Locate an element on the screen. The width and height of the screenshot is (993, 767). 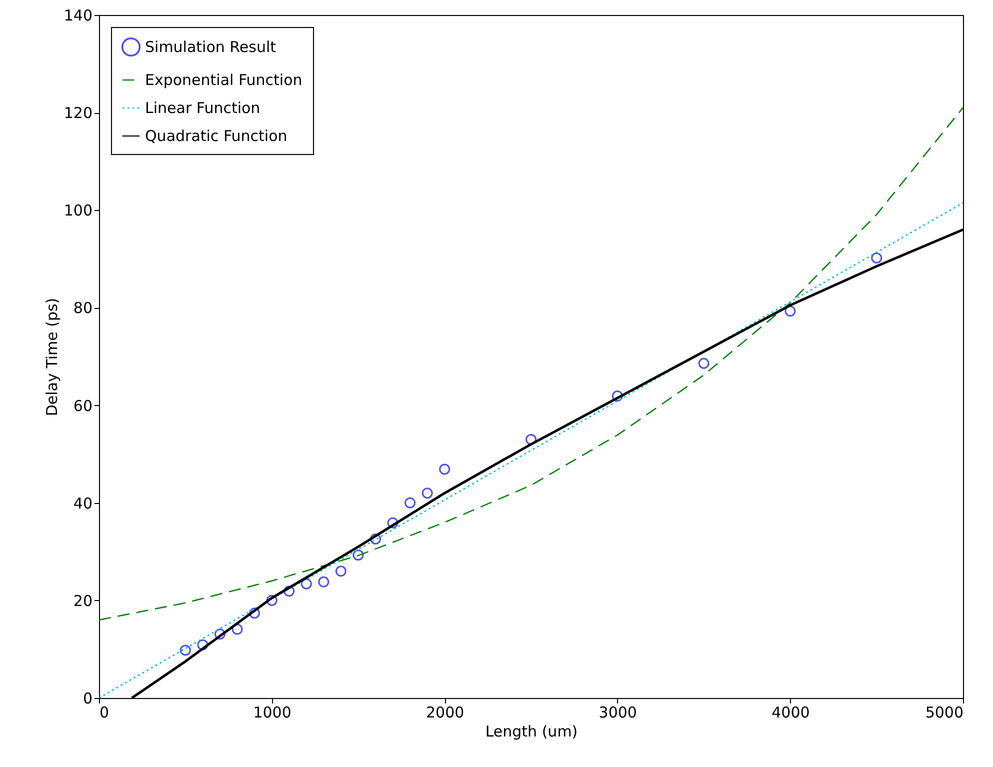
x-tick-label: 3000 is located at coordinates (617, 713).